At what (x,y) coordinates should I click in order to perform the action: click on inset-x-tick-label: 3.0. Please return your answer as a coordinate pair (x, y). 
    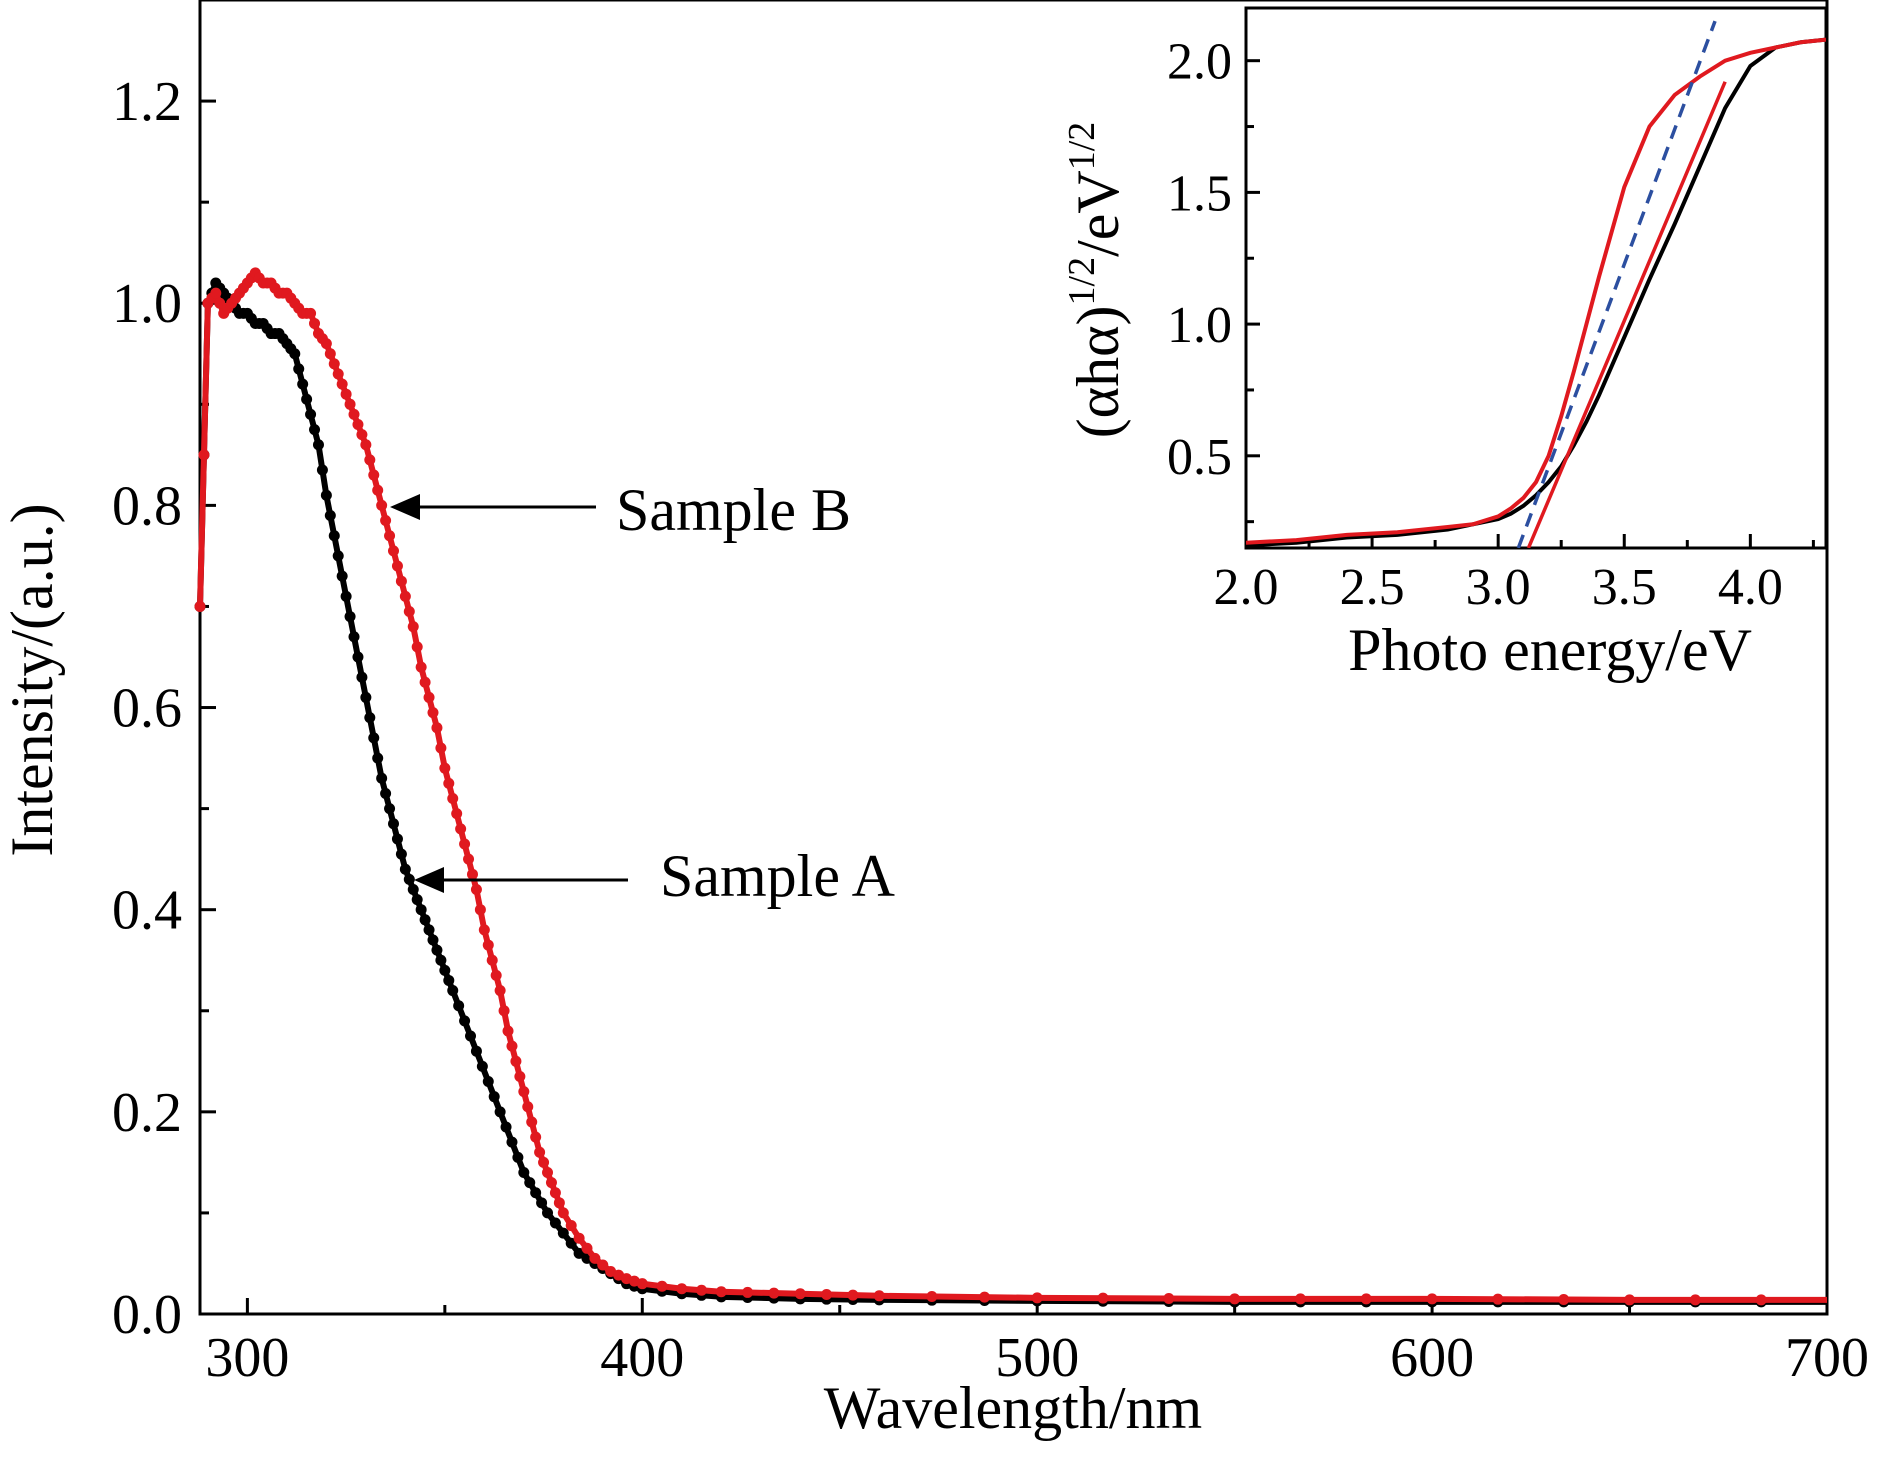
    Looking at the image, I should click on (1498, 587).